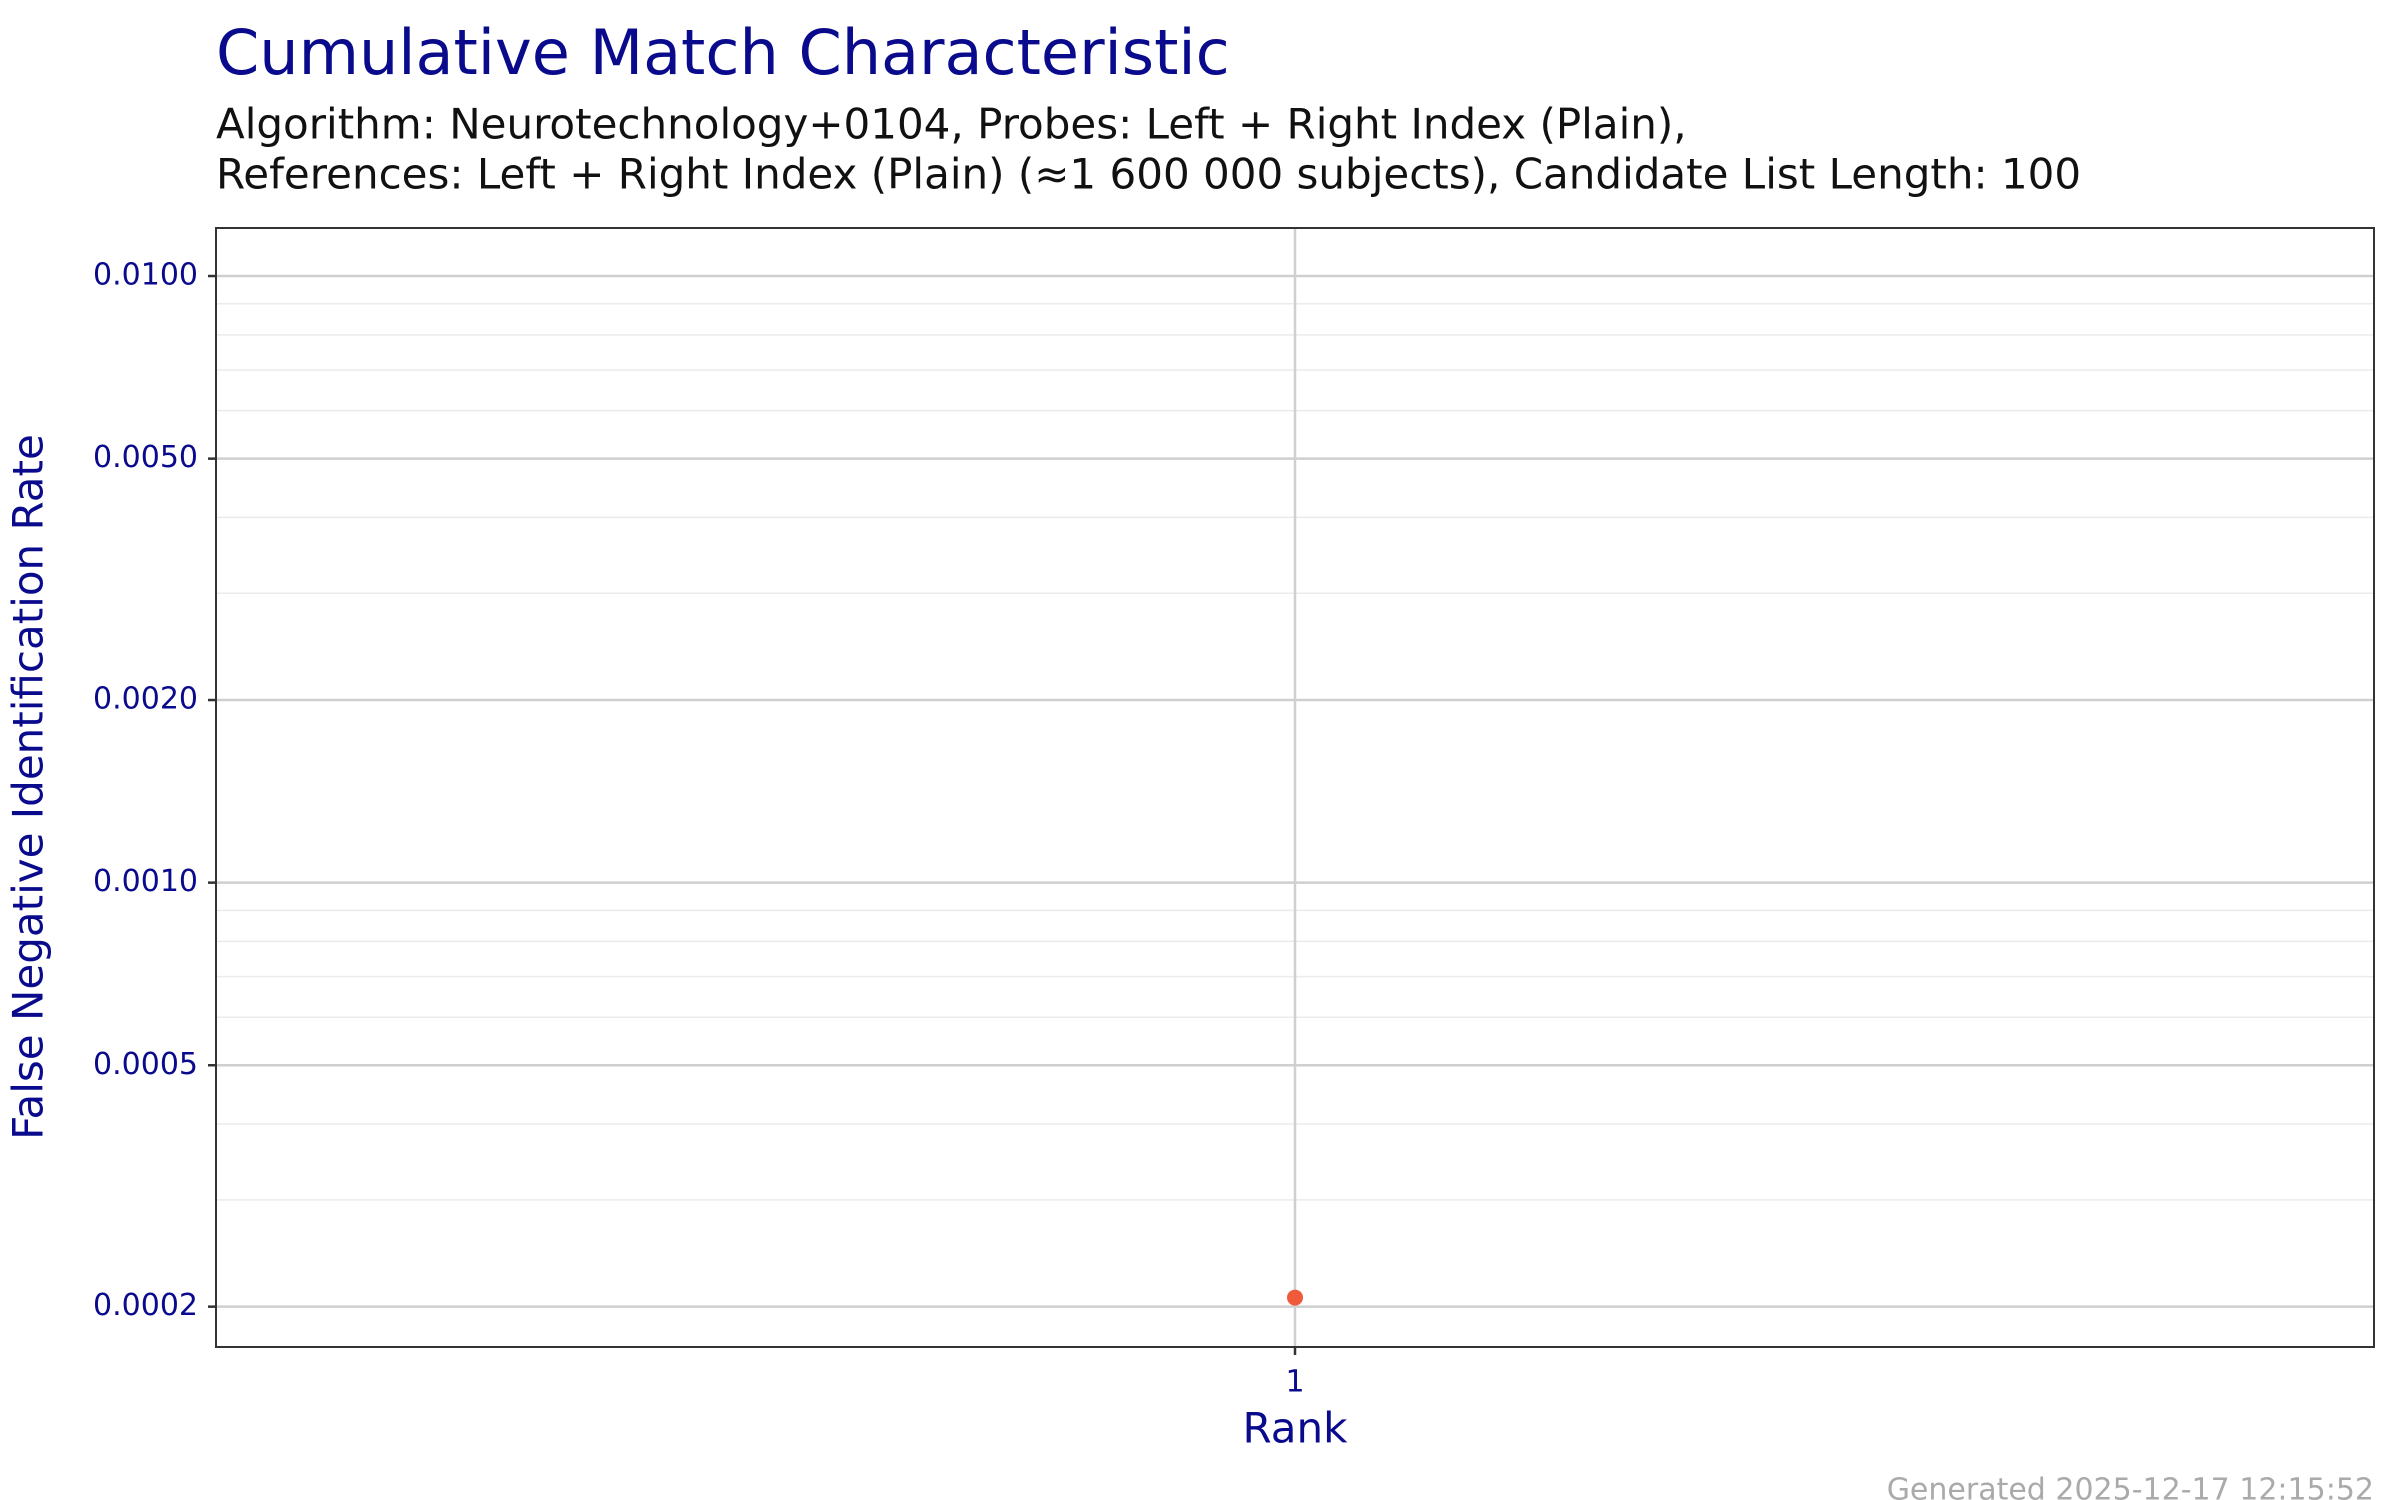  Describe the element at coordinates (1295, 1297) in the screenshot. I see `point` at that location.